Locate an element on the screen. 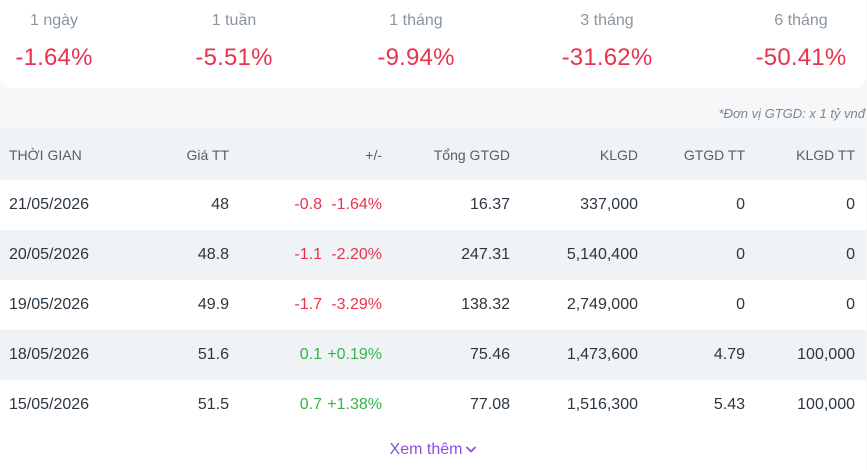 Image resolution: width=867 pixels, height=470 pixels. cell-change: -0.8 is located at coordinates (308, 204).